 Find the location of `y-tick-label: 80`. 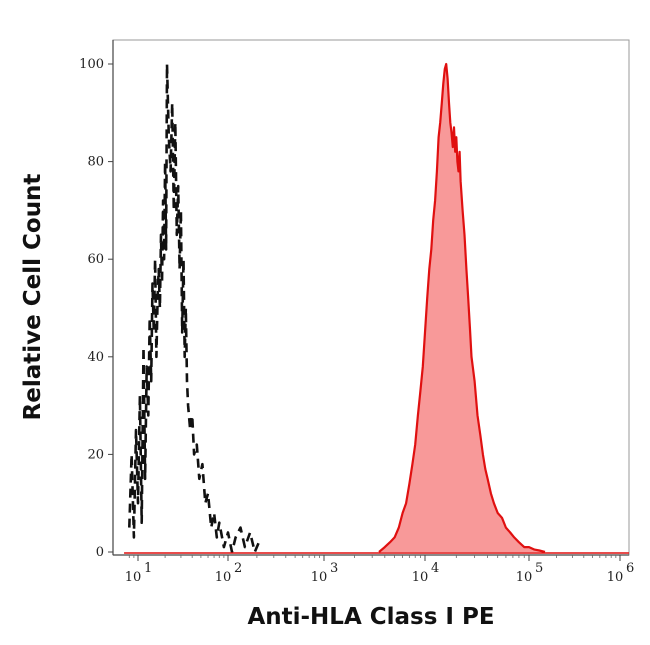

y-tick-label: 80 is located at coordinates (95, 162).